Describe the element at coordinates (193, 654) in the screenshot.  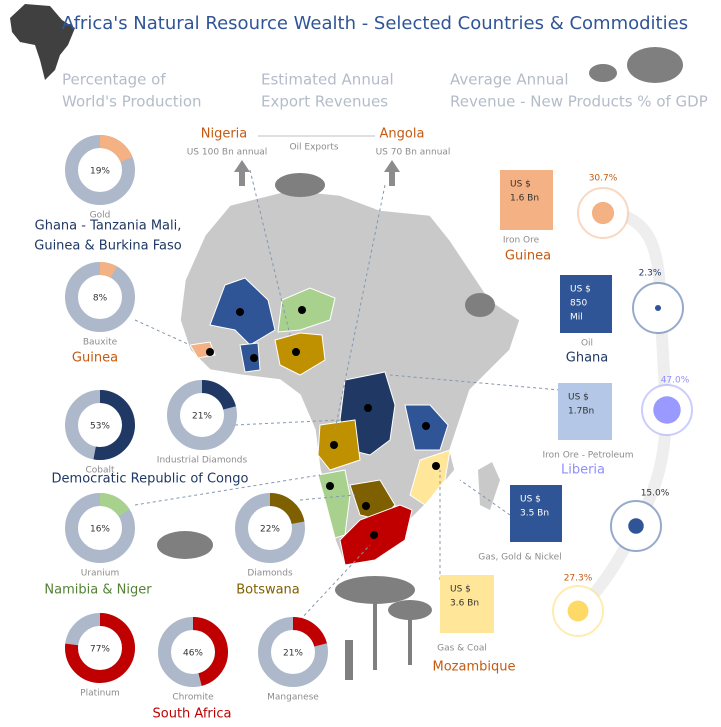
I see `donut-value-label: 46%` at that location.